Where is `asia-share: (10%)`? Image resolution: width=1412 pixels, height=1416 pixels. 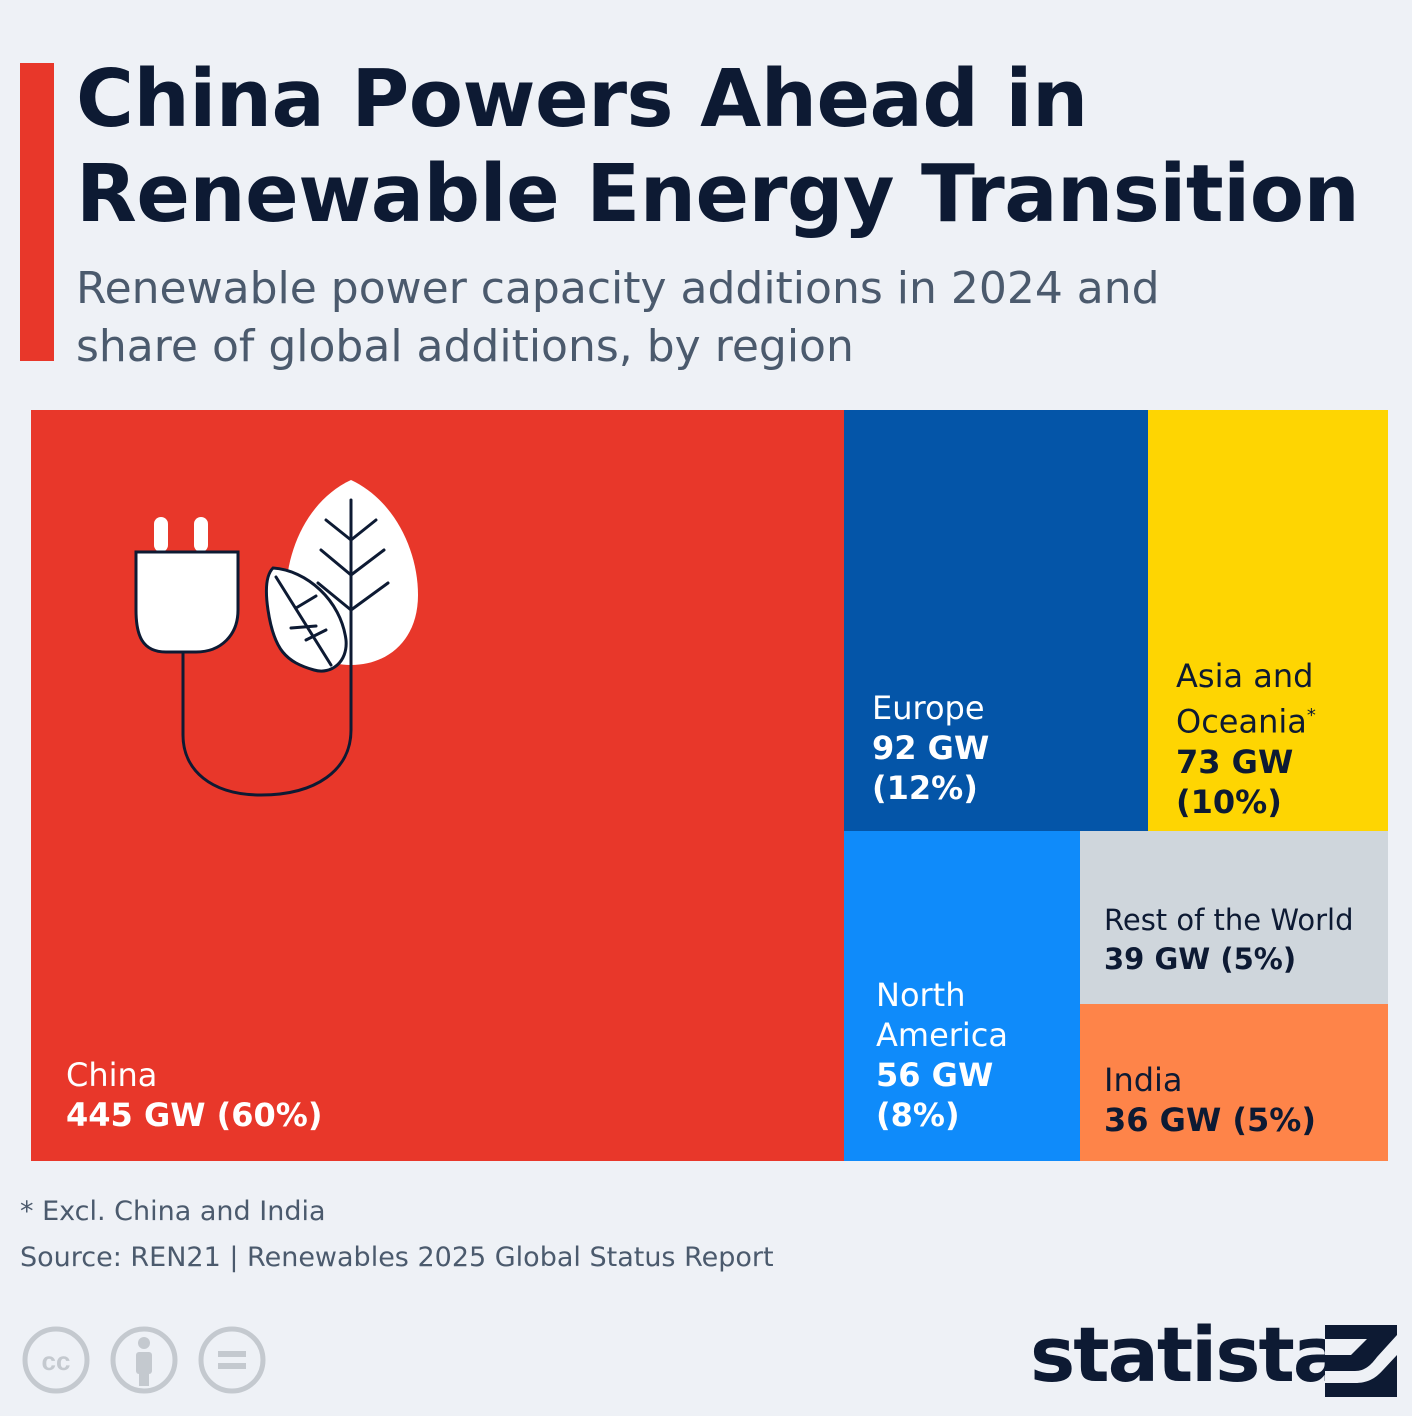 asia-share: (10%) is located at coordinates (1229, 801).